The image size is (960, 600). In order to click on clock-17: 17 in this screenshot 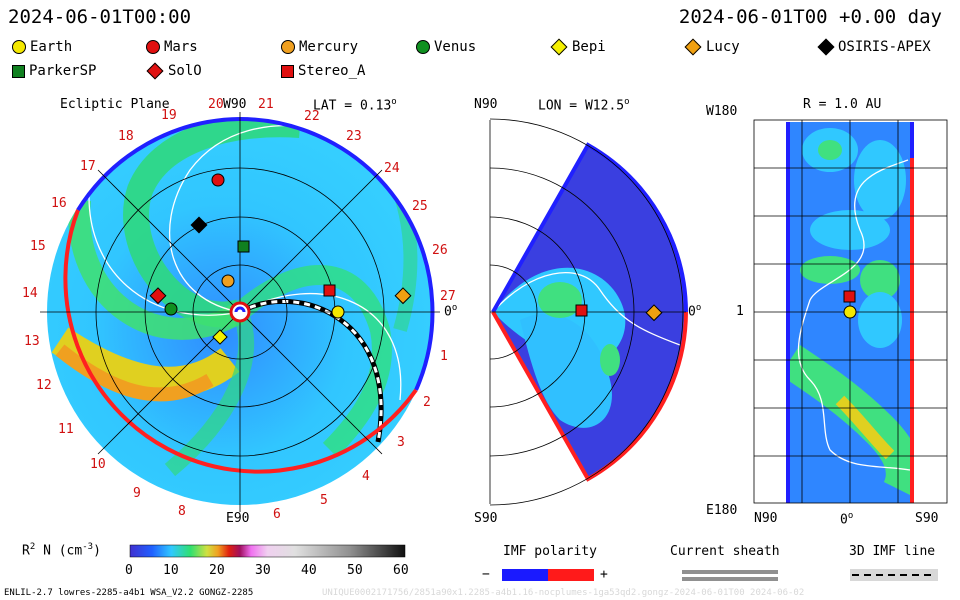, I will do `click(88, 166)`.